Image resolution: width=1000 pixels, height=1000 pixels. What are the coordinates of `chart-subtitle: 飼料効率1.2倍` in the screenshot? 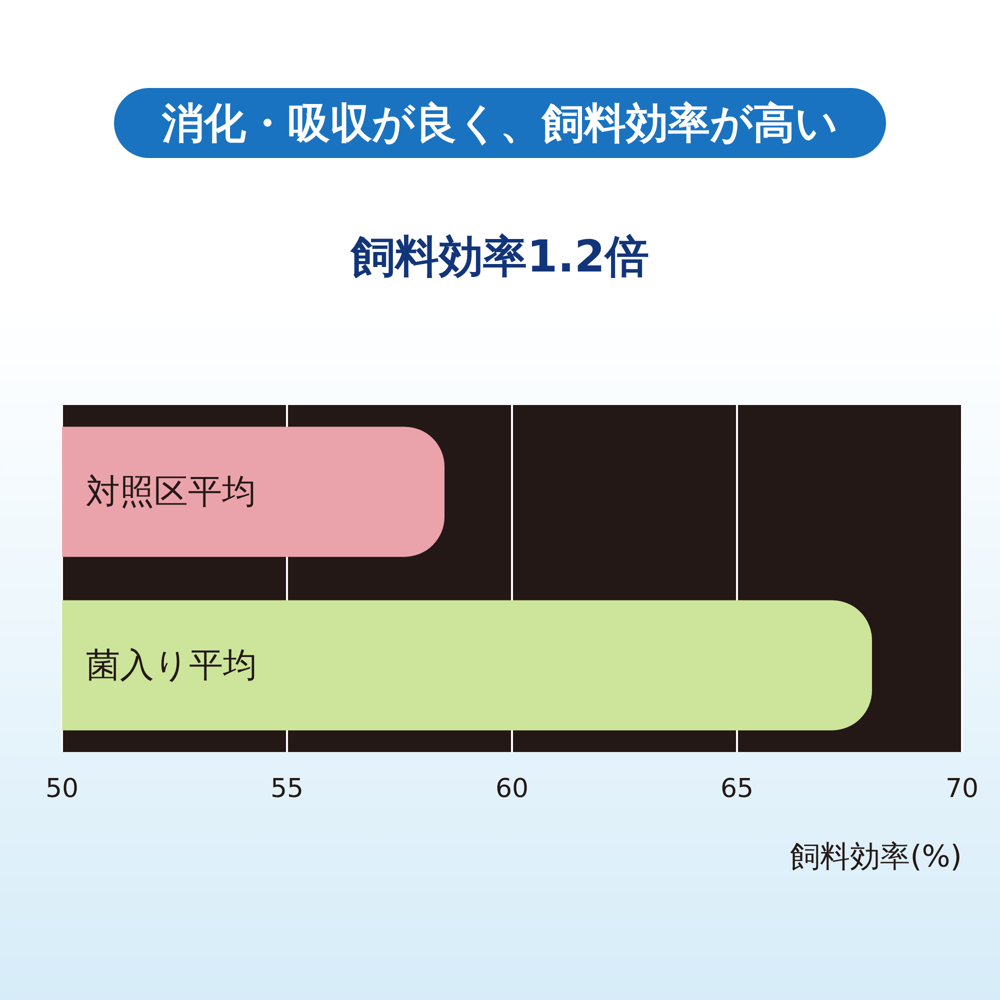 It's located at (499, 257).